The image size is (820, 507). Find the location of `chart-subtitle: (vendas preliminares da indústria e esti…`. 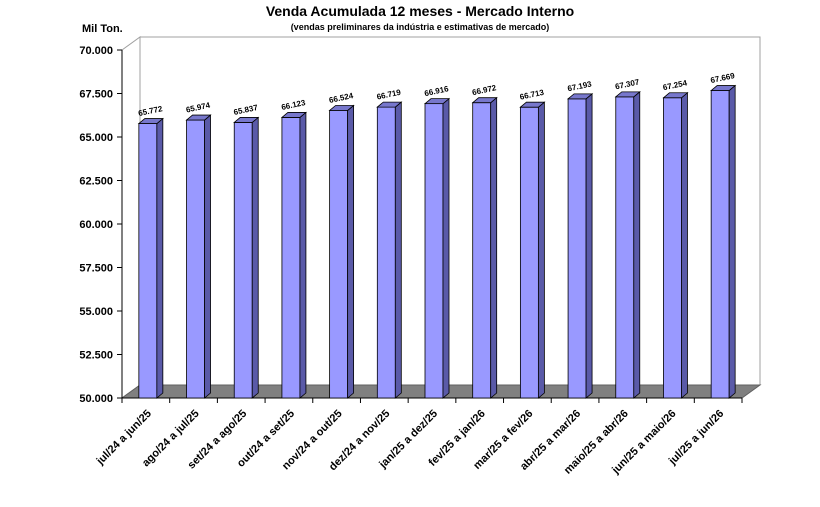

chart-subtitle: (vendas preliminares da indústria e esti… is located at coordinates (420, 27).